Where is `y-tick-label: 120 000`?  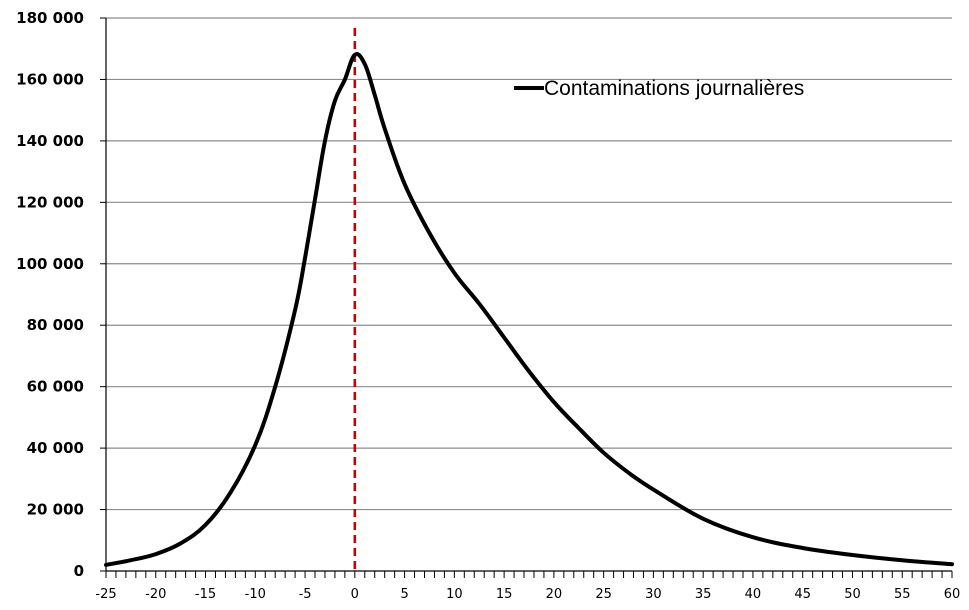 y-tick-label: 120 000 is located at coordinates (50, 202).